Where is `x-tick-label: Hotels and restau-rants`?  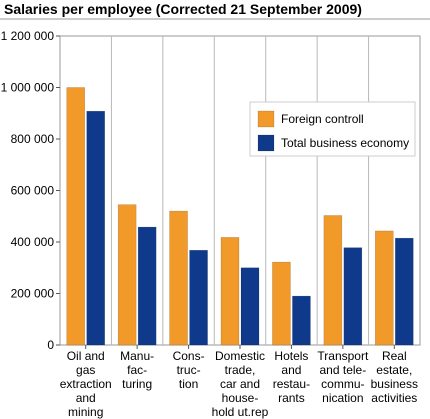
x-tick-label: Hotels and restau-rants is located at coordinates (291, 377).